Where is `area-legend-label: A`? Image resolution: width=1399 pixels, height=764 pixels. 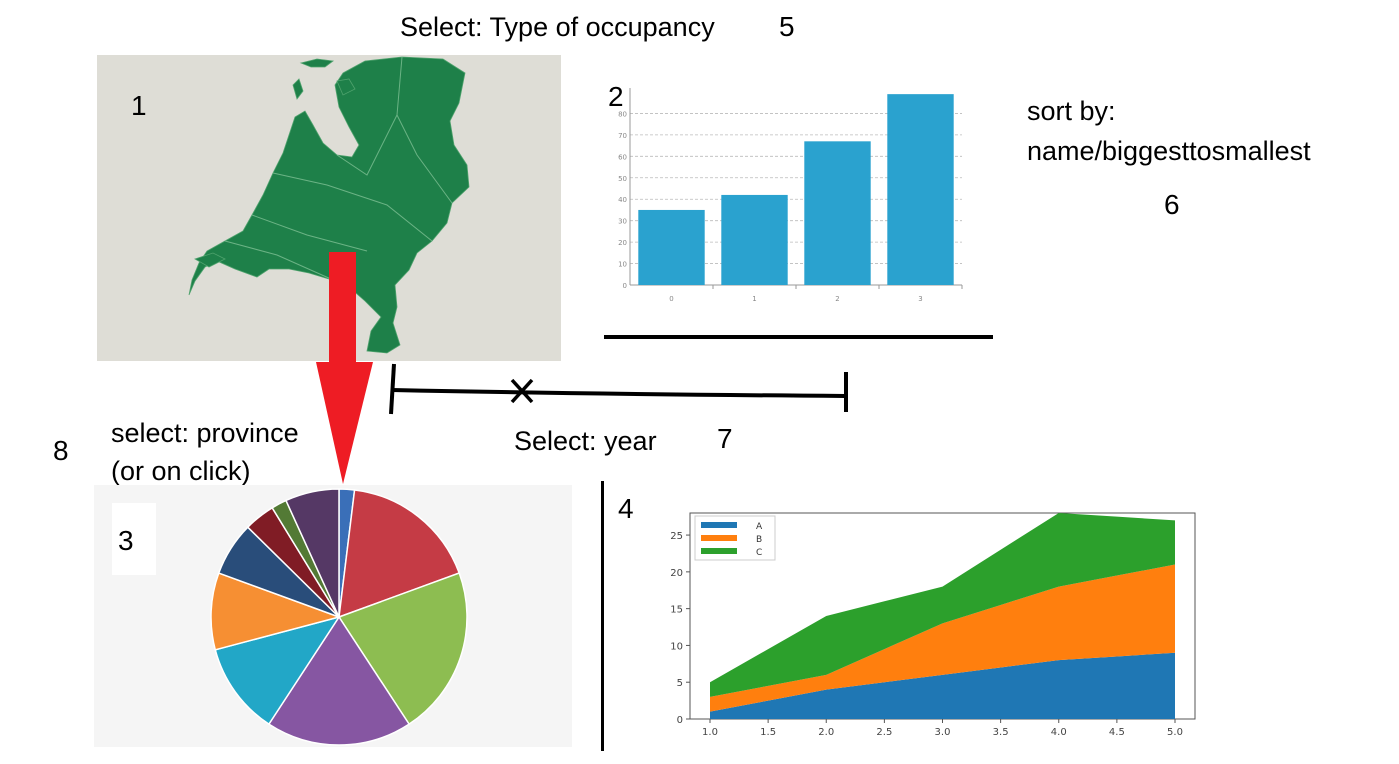 area-legend-label: A is located at coordinates (759, 527).